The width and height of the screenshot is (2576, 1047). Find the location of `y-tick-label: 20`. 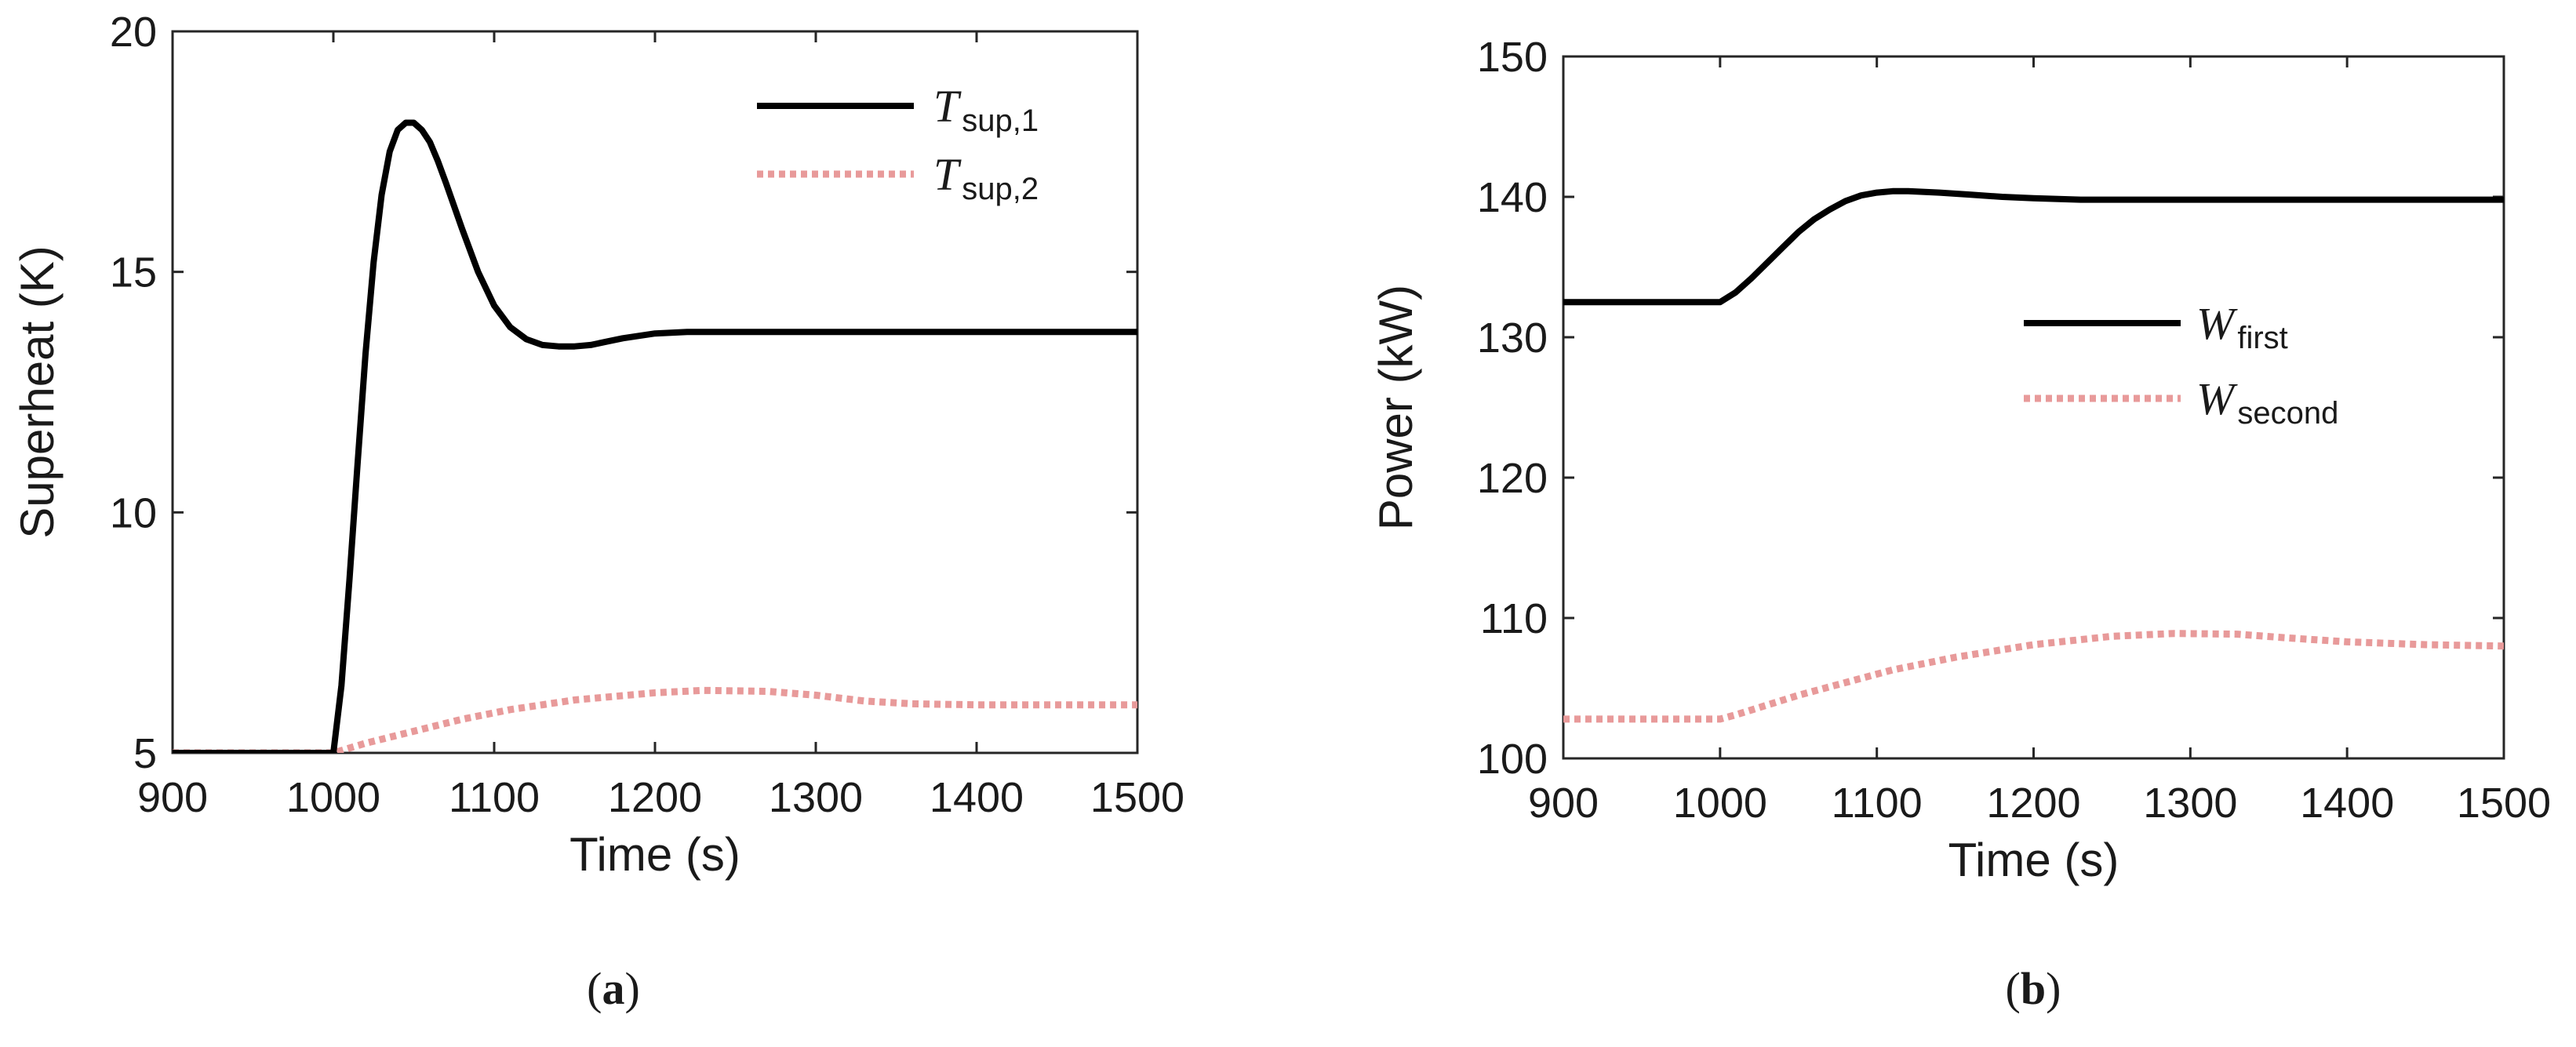

y-tick-label: 20 is located at coordinates (133, 32).